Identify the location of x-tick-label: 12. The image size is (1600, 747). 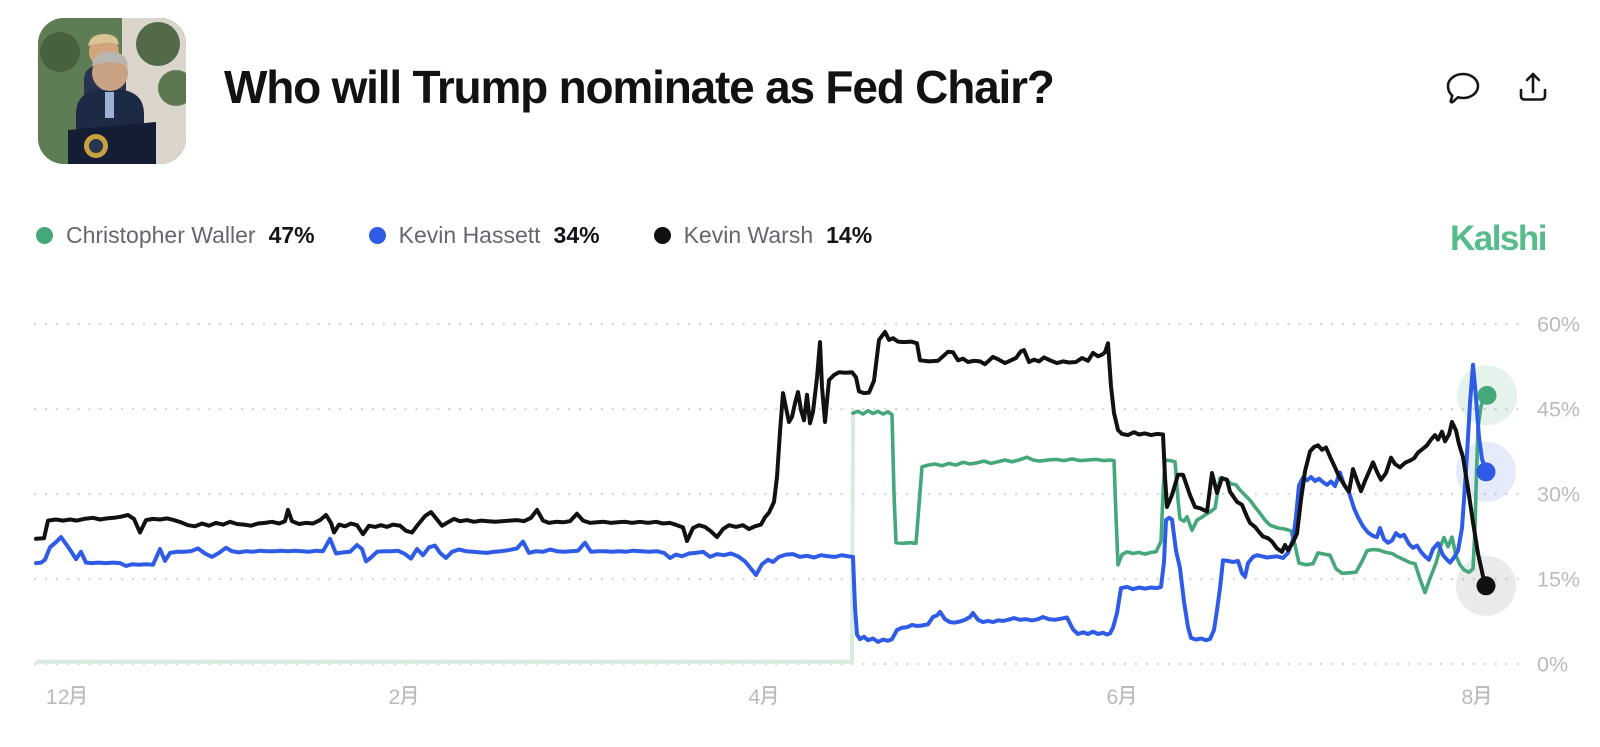
(58, 697).